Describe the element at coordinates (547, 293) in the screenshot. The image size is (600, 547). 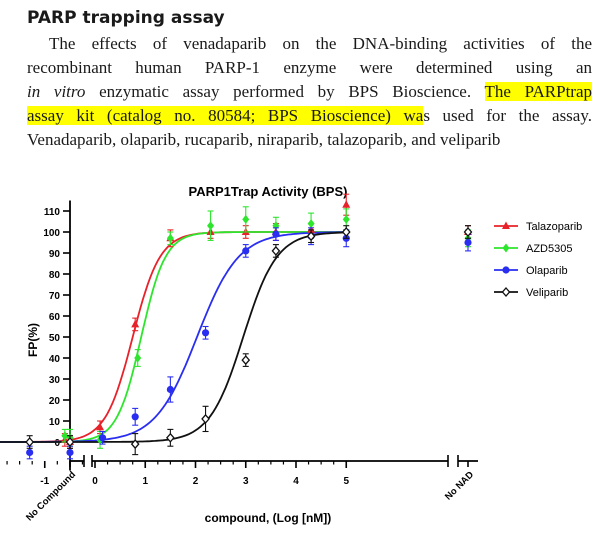
I see `legend-label: Veliparib` at that location.